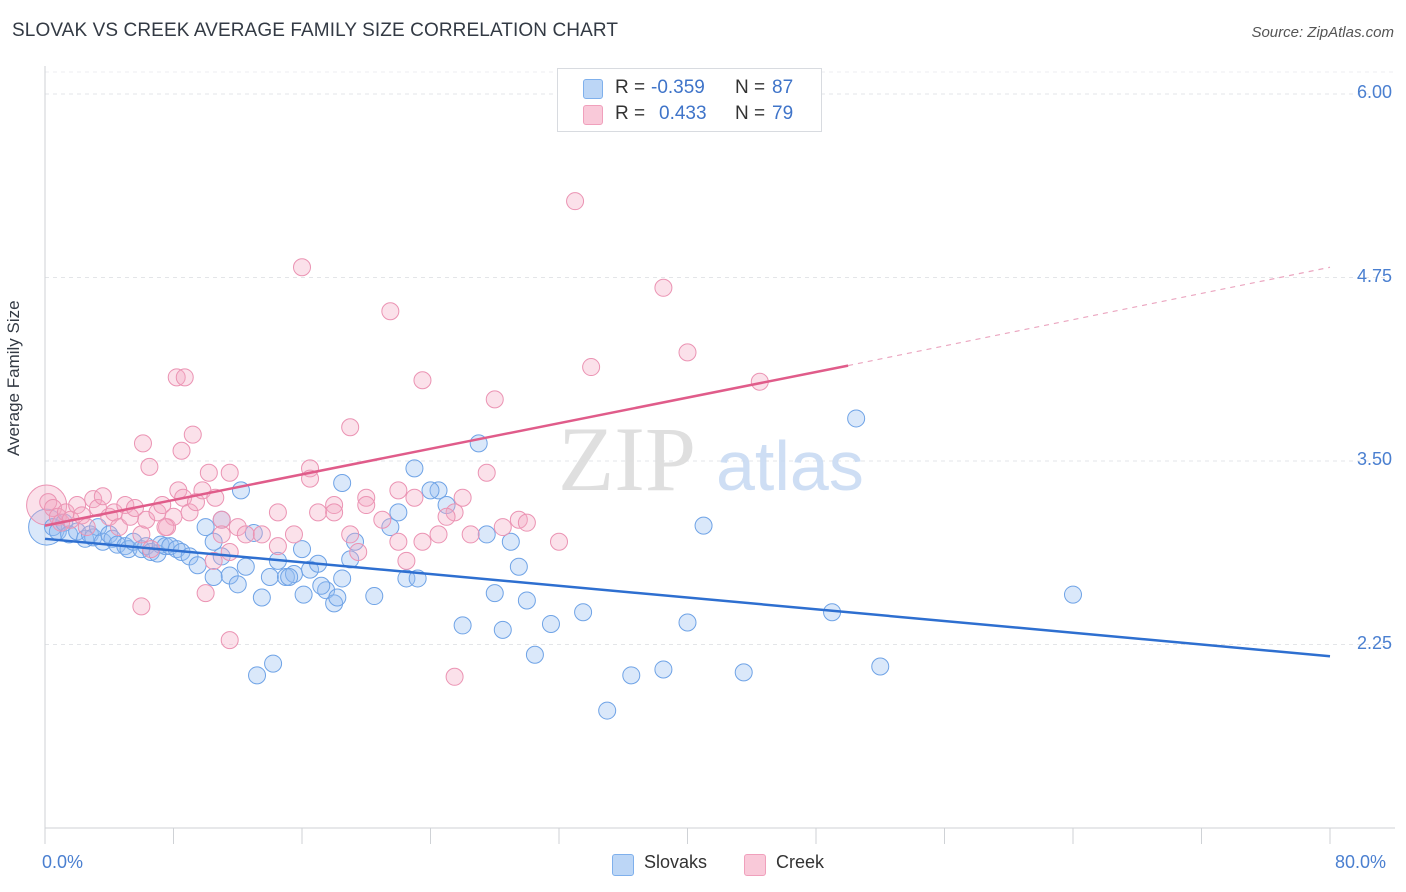 This screenshot has height=892, width=1406. I want to click on bottom-legend-label: Slovaks, so click(676, 862).